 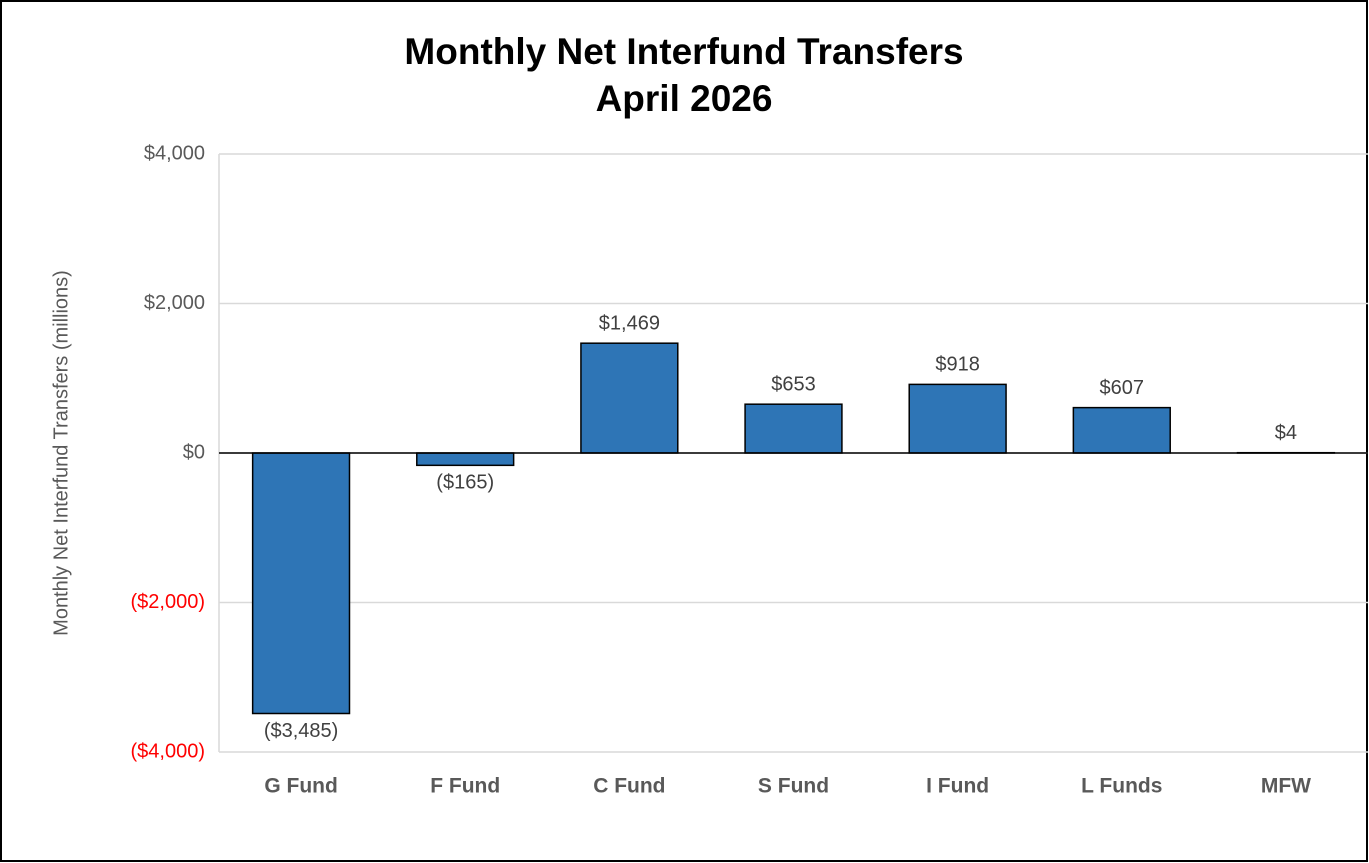 I want to click on x-tick-label: C Fund, so click(x=629, y=786).